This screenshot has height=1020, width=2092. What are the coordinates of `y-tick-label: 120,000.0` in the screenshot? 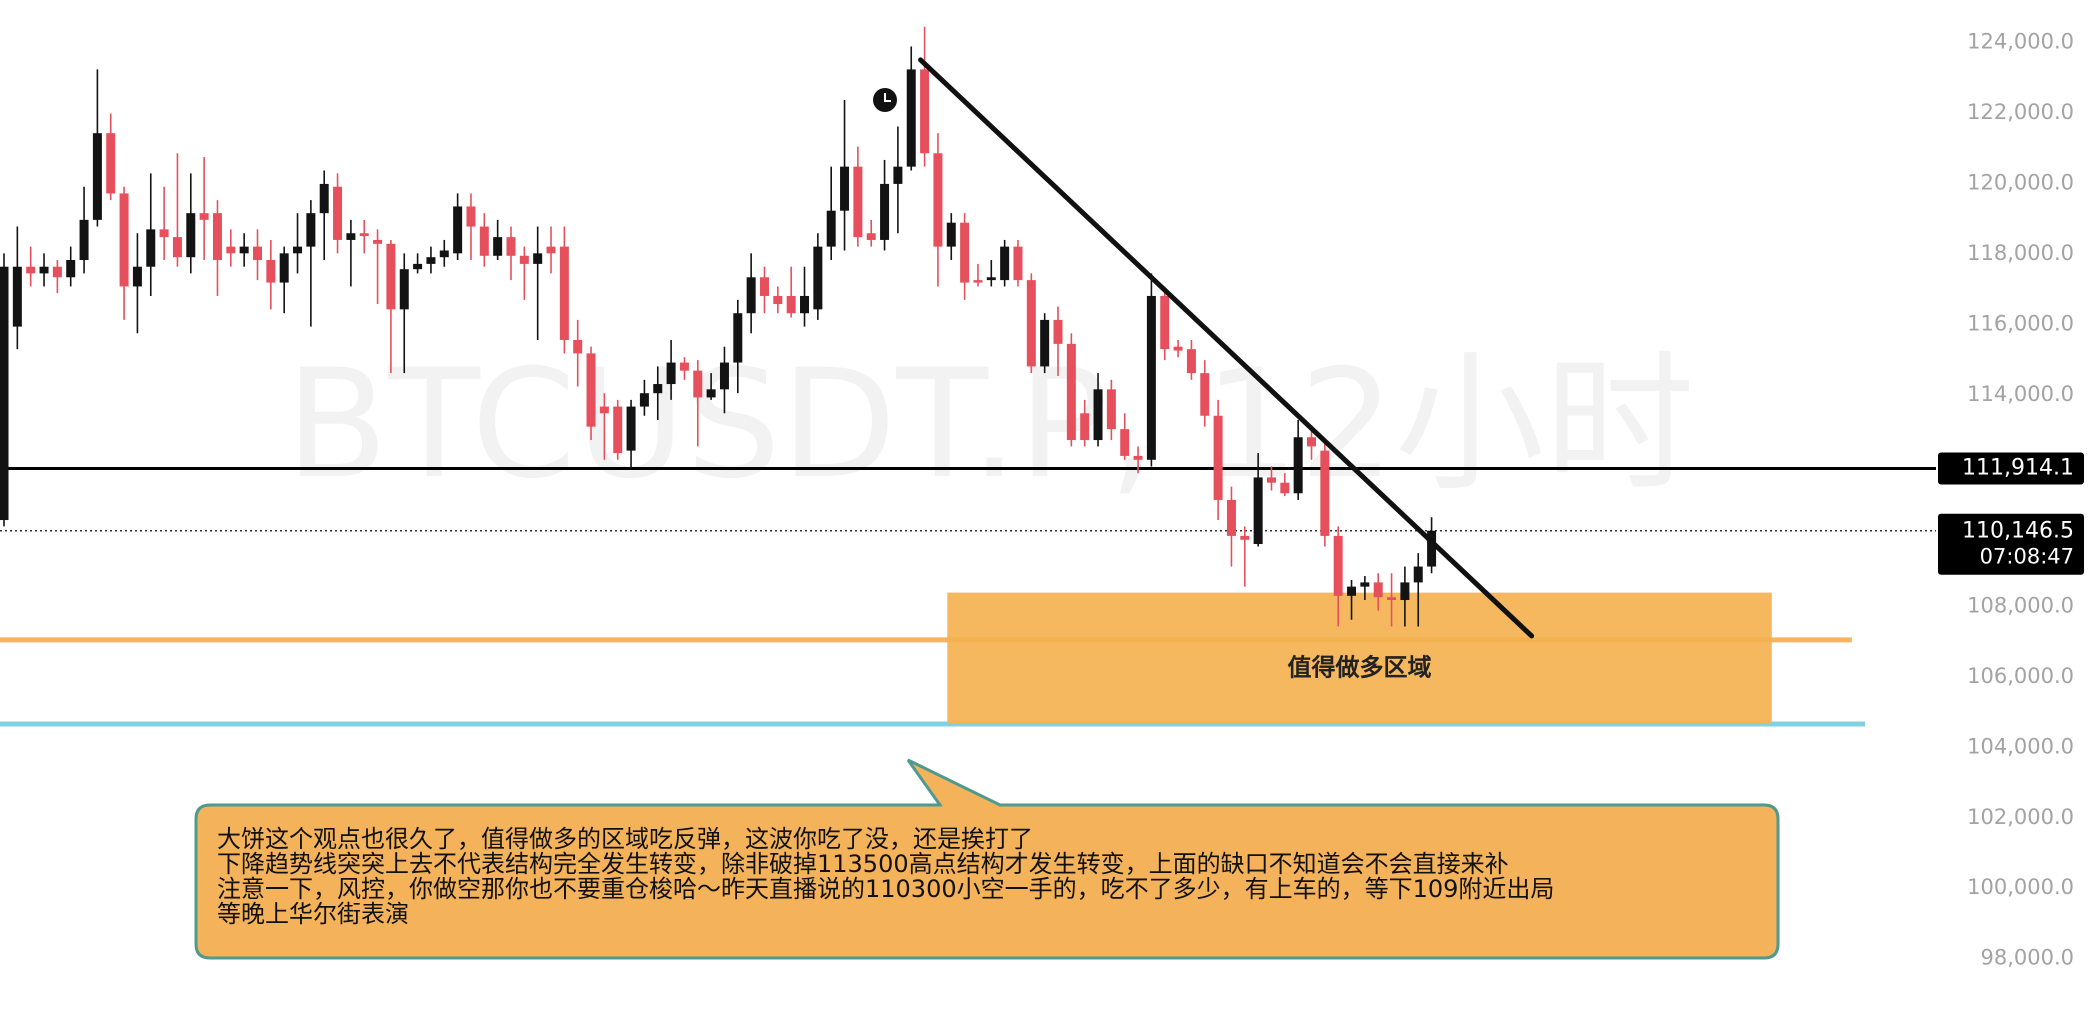 It's located at (2020, 183).